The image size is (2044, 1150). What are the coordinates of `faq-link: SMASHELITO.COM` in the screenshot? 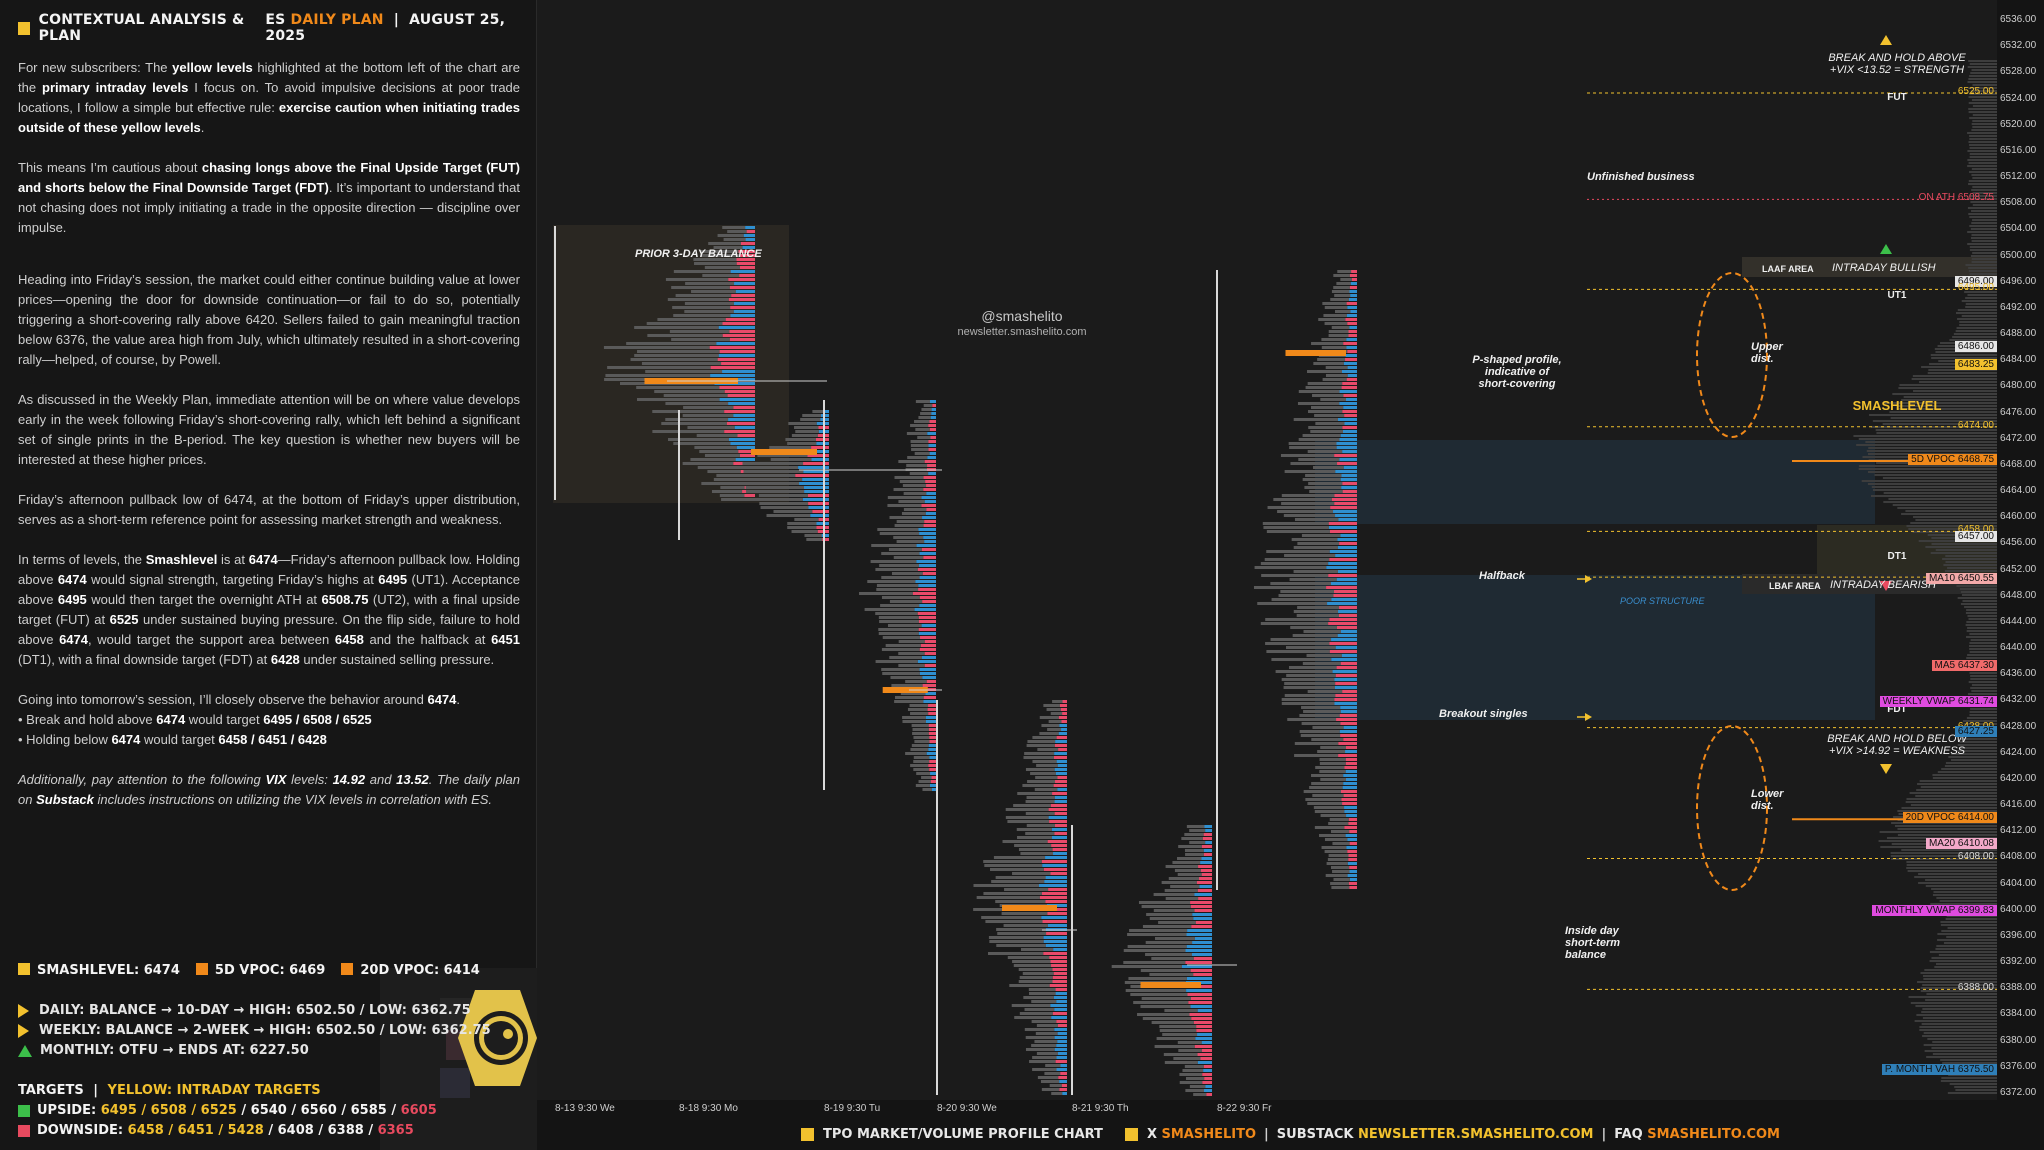 It's located at (1713, 1134).